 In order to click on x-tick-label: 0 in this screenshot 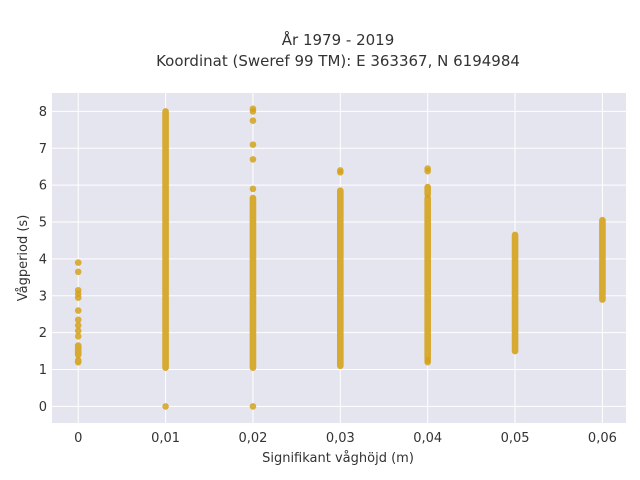, I will do `click(78, 438)`.